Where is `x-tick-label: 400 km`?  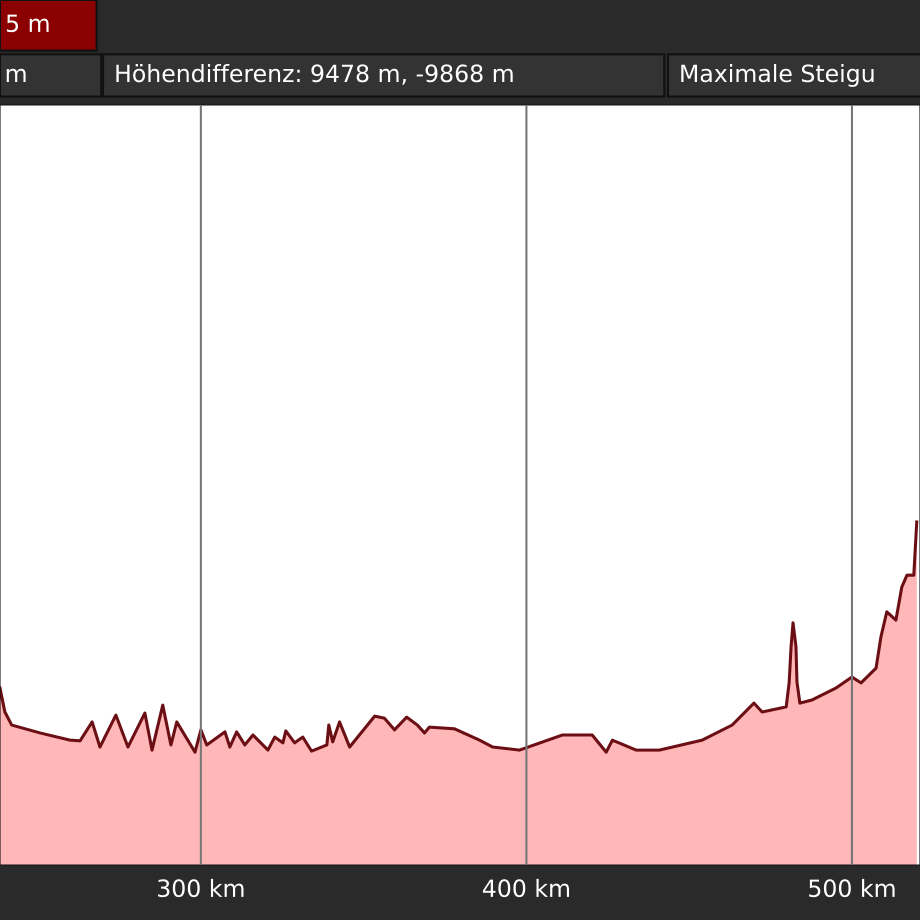 x-tick-label: 400 km is located at coordinates (526, 888).